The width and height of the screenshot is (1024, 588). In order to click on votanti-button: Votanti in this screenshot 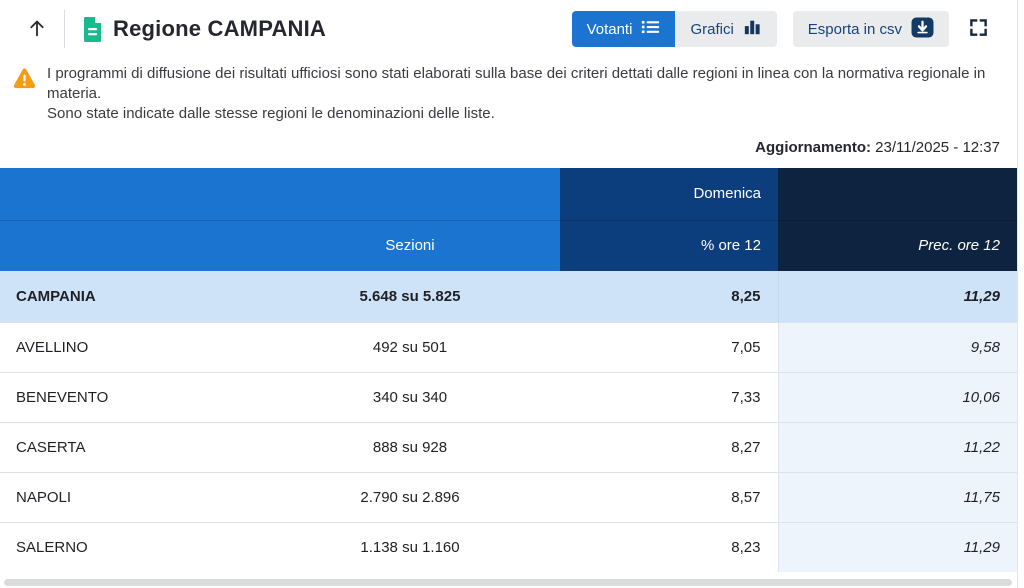, I will do `click(623, 29)`.